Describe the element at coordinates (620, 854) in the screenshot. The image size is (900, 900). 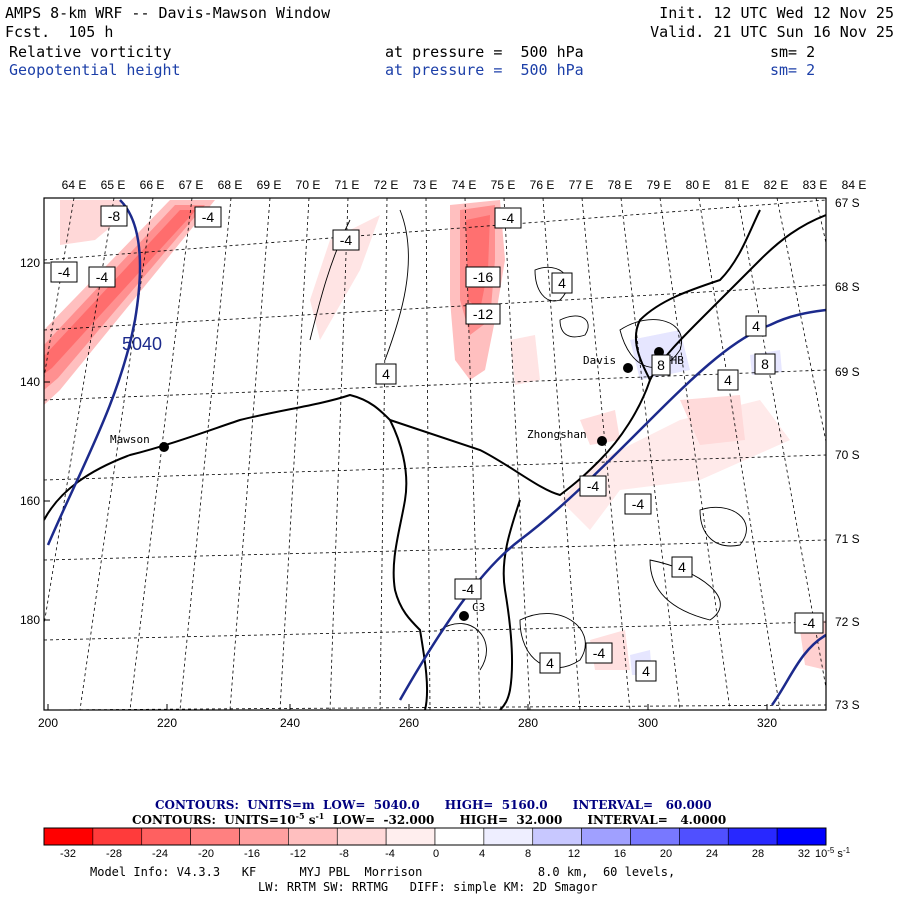
I see `color-bar-tick-label: 16` at that location.